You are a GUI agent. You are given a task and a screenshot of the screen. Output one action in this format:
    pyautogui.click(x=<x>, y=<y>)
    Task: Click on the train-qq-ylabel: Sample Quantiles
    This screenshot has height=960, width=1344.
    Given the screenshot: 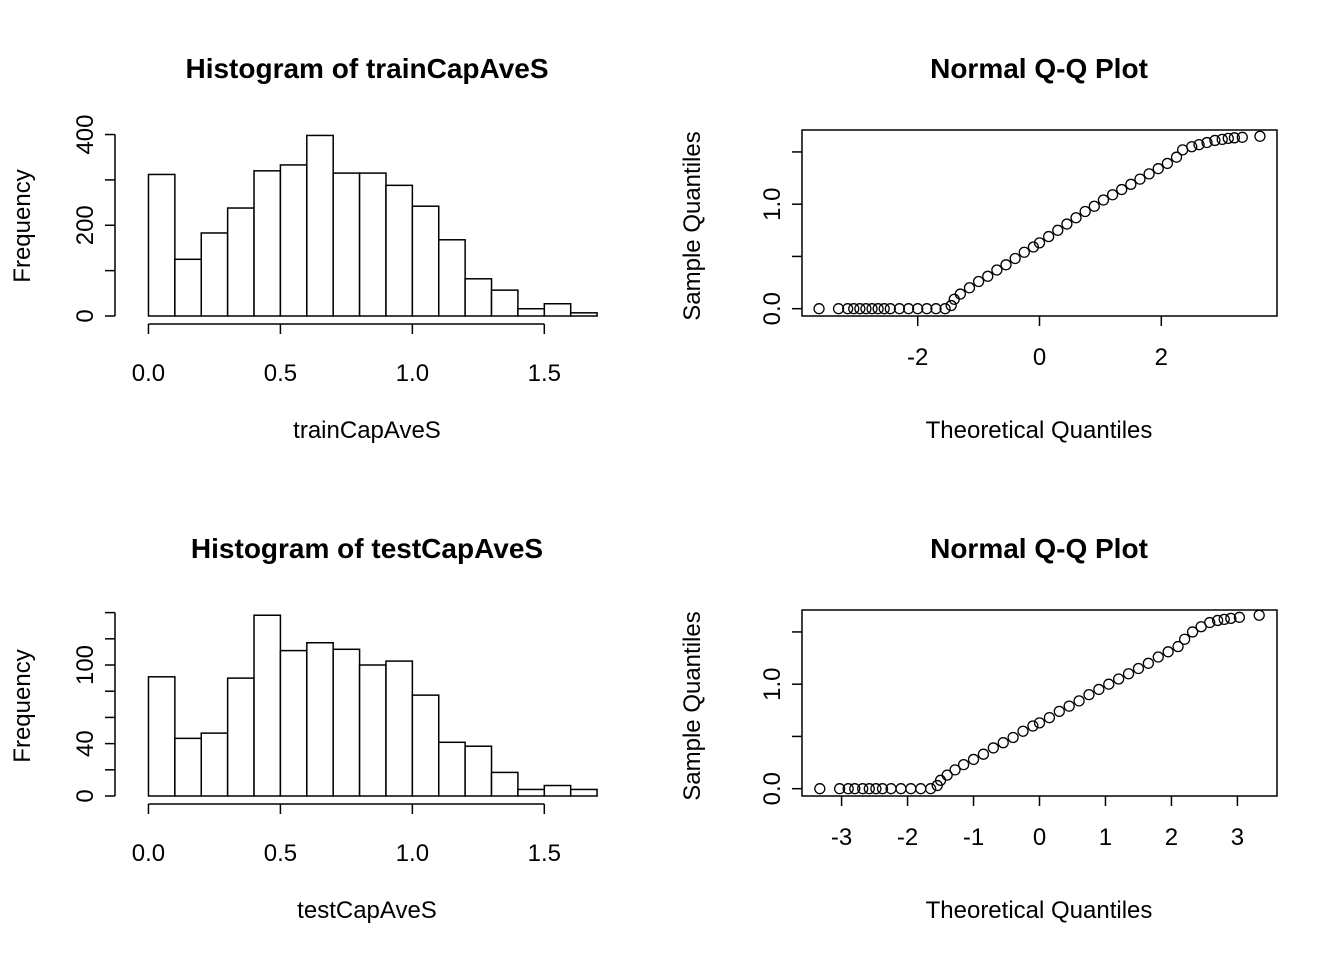 What is the action you would take?
    pyautogui.click(x=692, y=225)
    